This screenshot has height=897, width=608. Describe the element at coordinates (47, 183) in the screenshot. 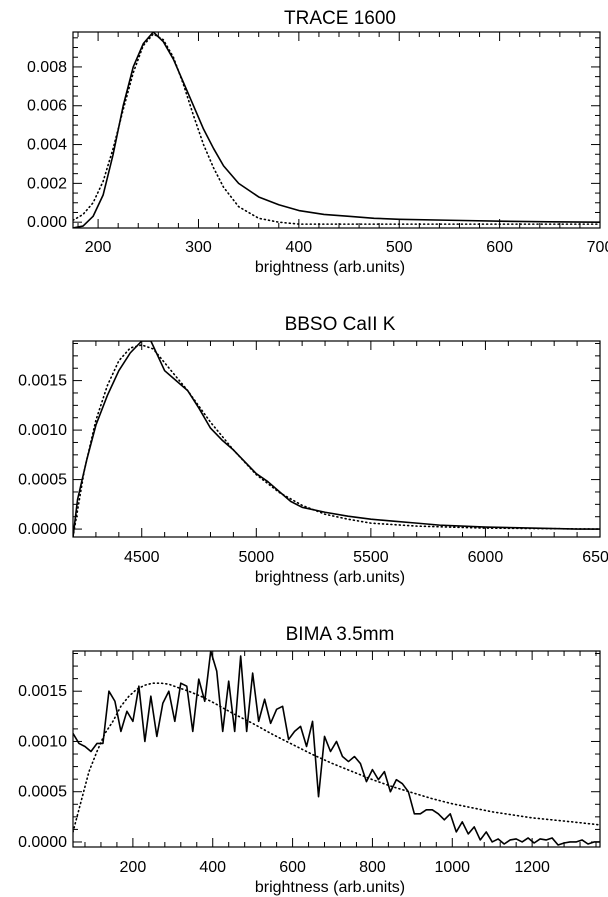

I see `y-tick-label: 0.002` at that location.